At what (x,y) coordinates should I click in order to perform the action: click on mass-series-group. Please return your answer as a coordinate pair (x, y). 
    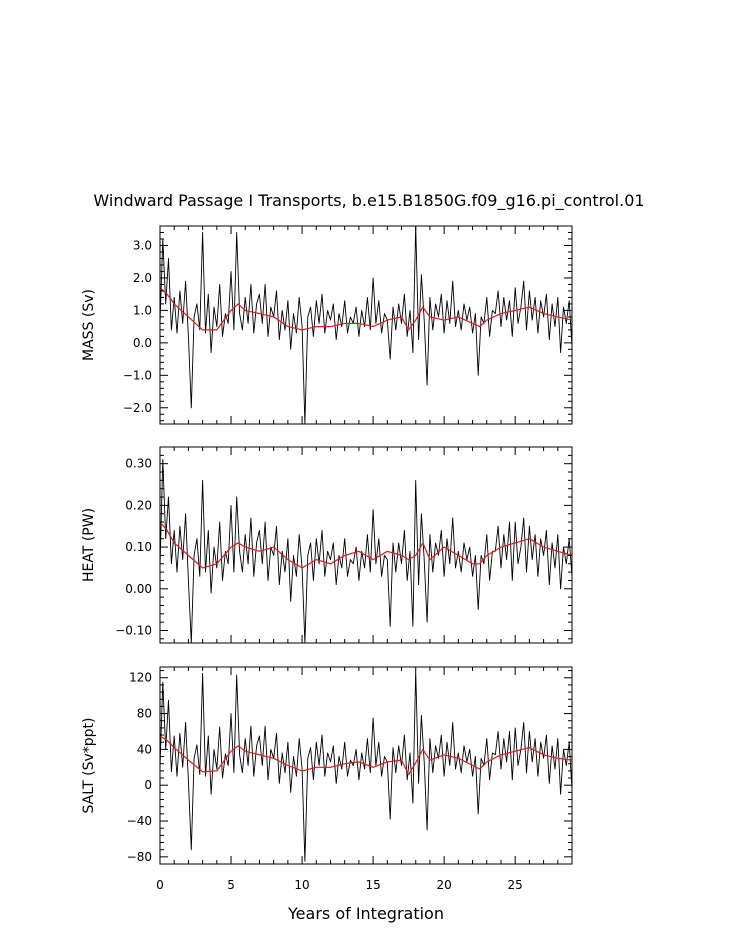
    Looking at the image, I should click on (366, 325).